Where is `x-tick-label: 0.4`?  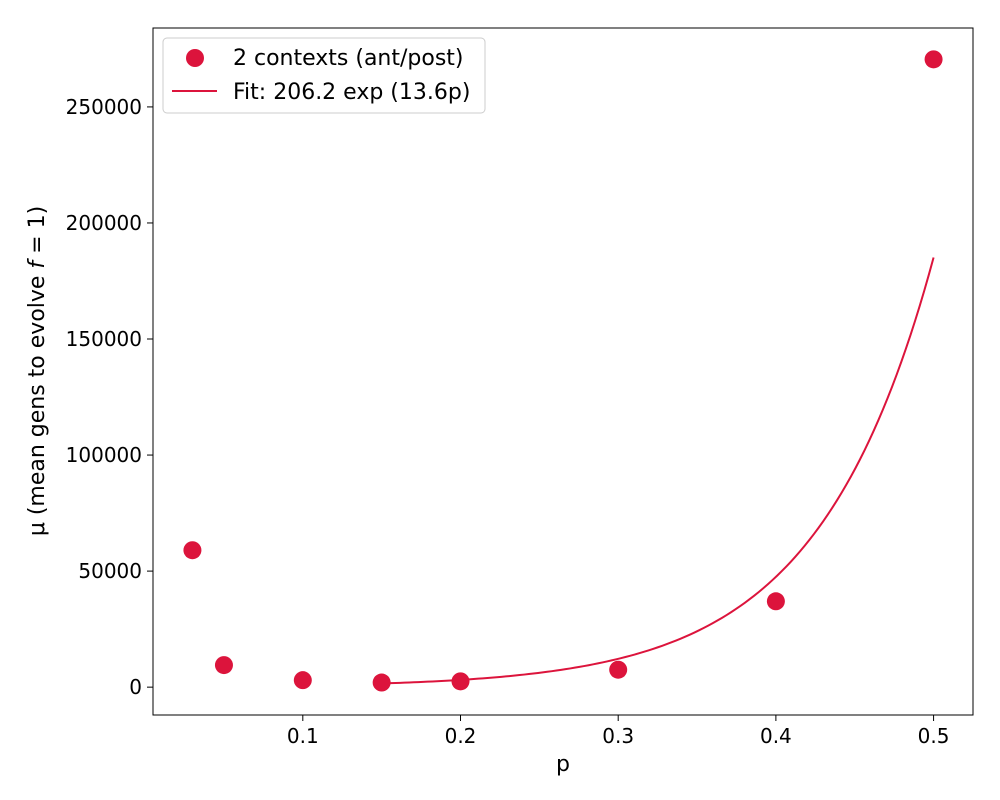 x-tick-label: 0.4 is located at coordinates (776, 736).